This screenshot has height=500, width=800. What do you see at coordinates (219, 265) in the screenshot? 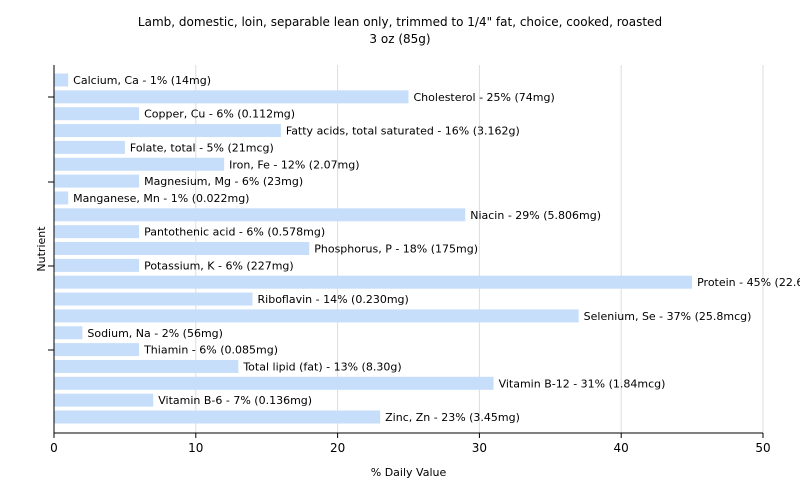
I see `bar-label: Potassium, K - 6% (227mg)` at bounding box center [219, 265].